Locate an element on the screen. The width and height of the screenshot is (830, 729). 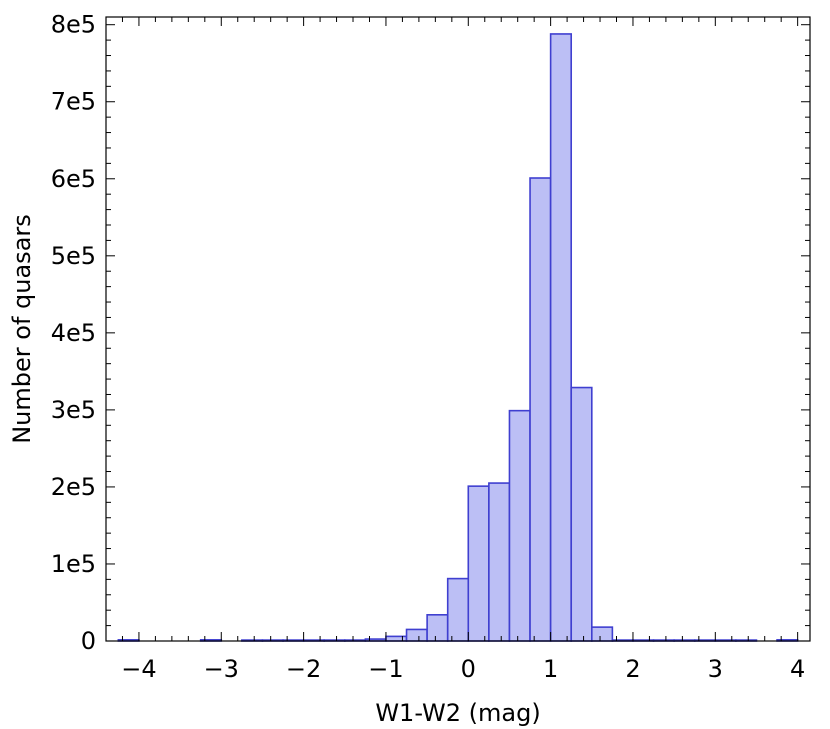
x-tick-label: −4 is located at coordinates (138, 669).